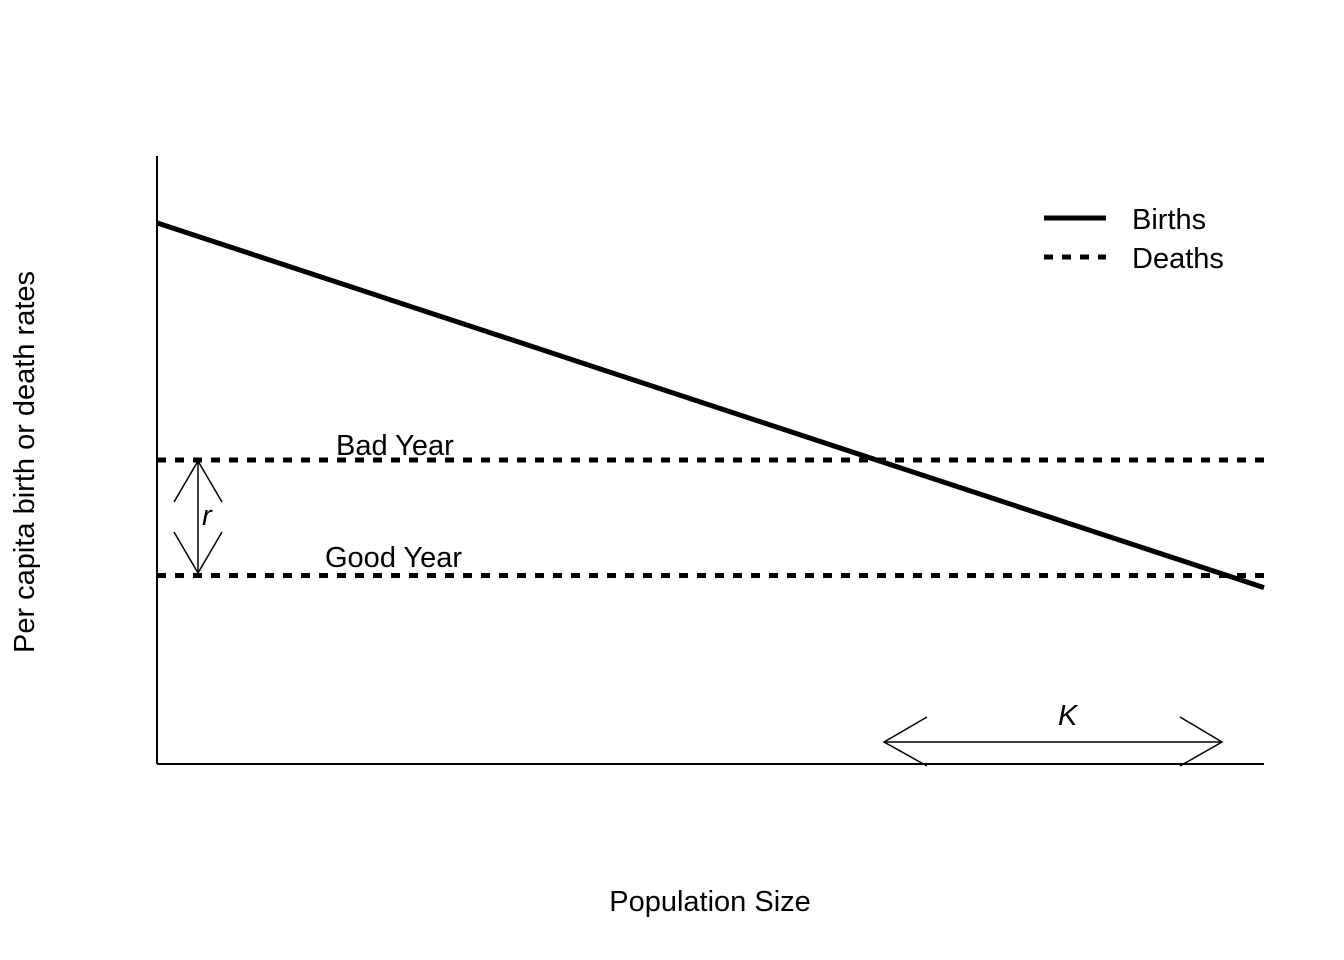 The width and height of the screenshot is (1344, 960). What do you see at coordinates (1169, 220) in the screenshot?
I see `legend-births-label: Births` at bounding box center [1169, 220].